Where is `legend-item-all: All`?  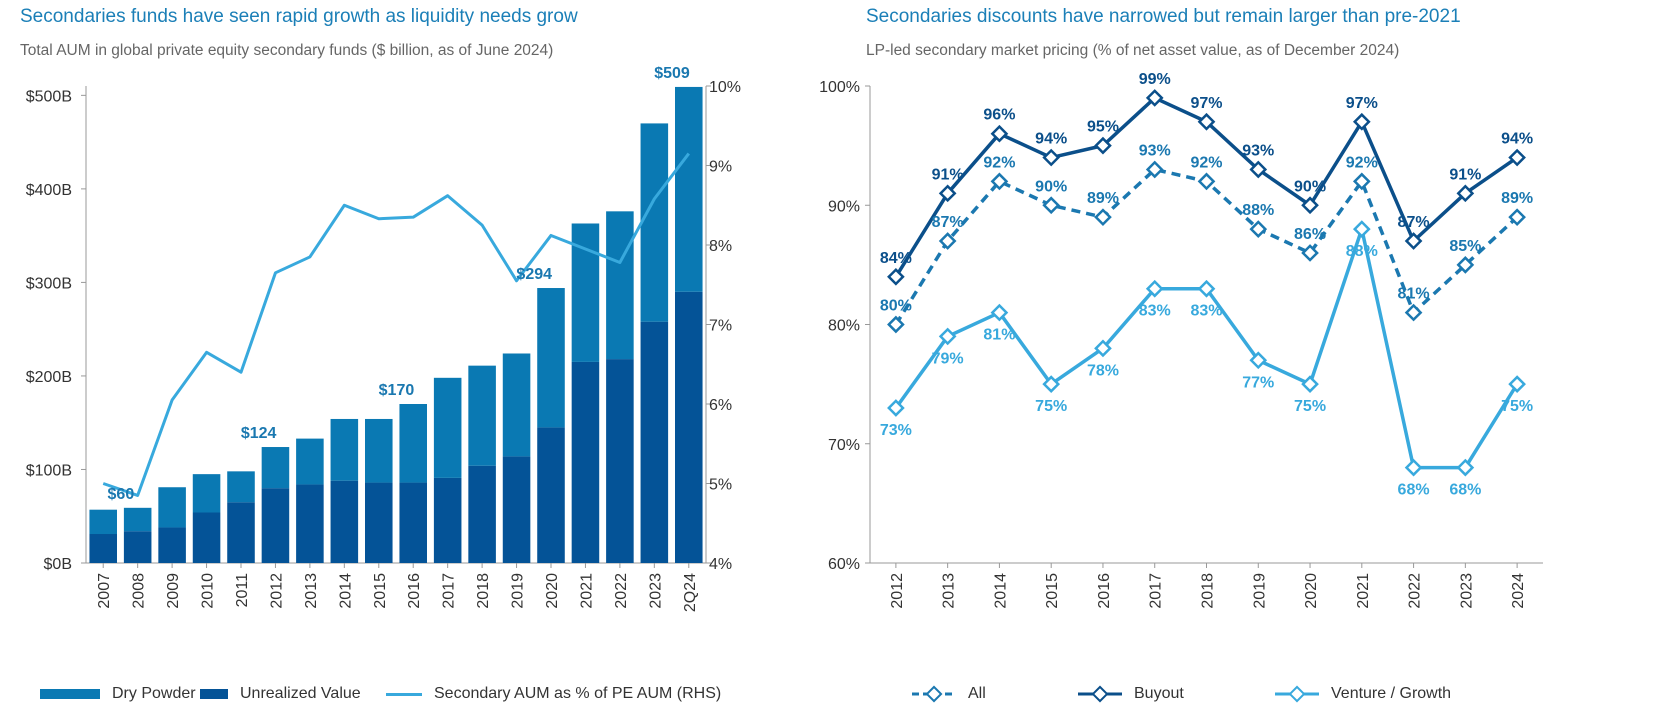 legend-item-all: All is located at coordinates (949, 694).